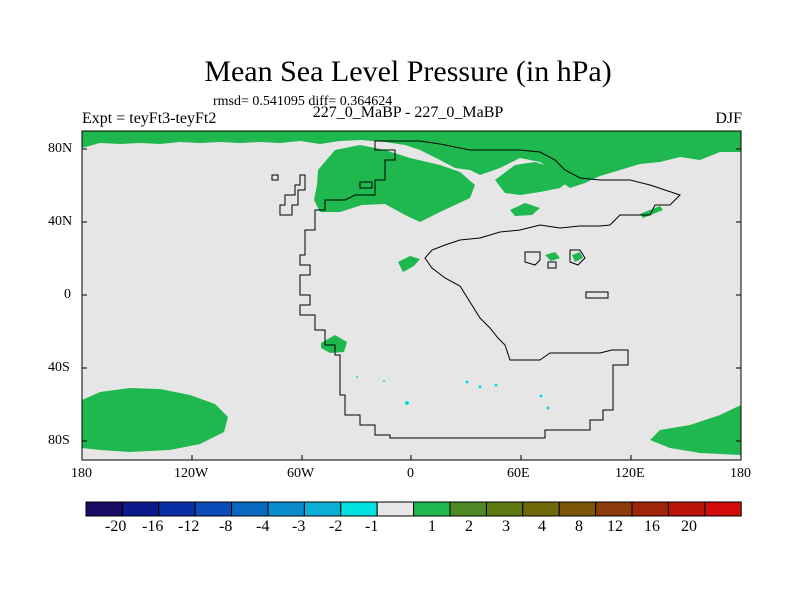  What do you see at coordinates (394, 183) in the screenshot?
I see `north-atlantic-europe-region` at bounding box center [394, 183].